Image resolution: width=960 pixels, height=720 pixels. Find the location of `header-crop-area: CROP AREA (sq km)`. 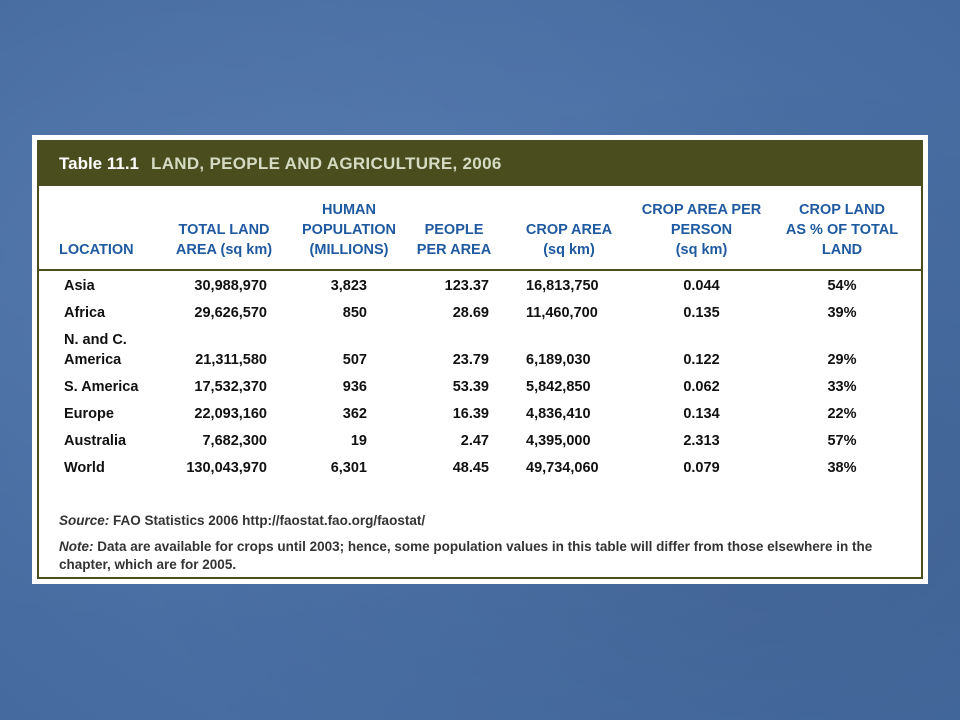

header-crop-area: CROP AREA (sq km) is located at coordinates (569, 240).